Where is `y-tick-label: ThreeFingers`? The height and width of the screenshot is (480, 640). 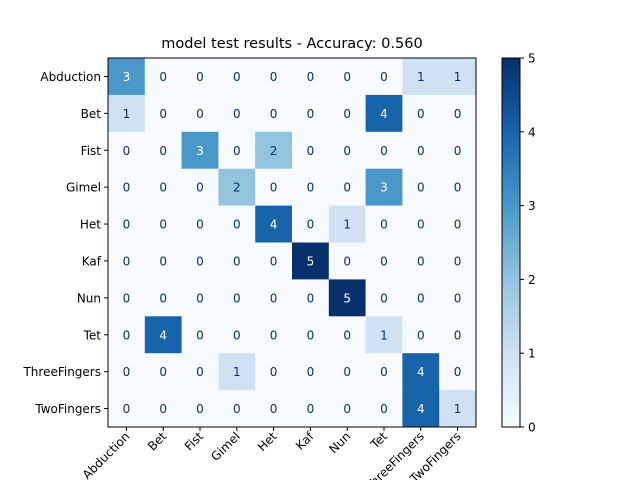
y-tick-label: ThreeFingers is located at coordinates (61, 372).